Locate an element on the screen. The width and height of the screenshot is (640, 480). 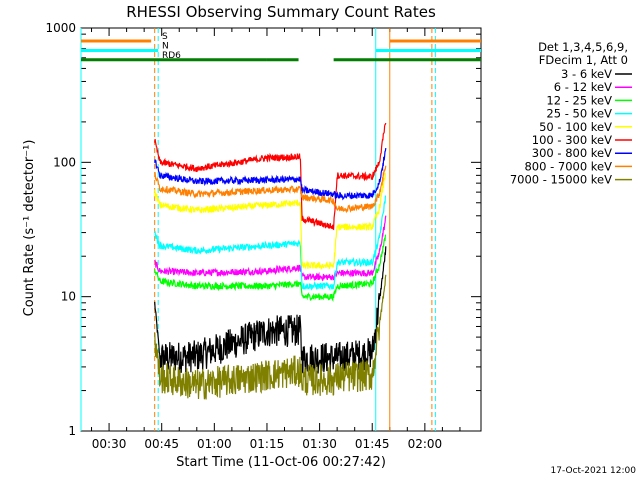
flag-label-s: S is located at coordinates (165, 37).